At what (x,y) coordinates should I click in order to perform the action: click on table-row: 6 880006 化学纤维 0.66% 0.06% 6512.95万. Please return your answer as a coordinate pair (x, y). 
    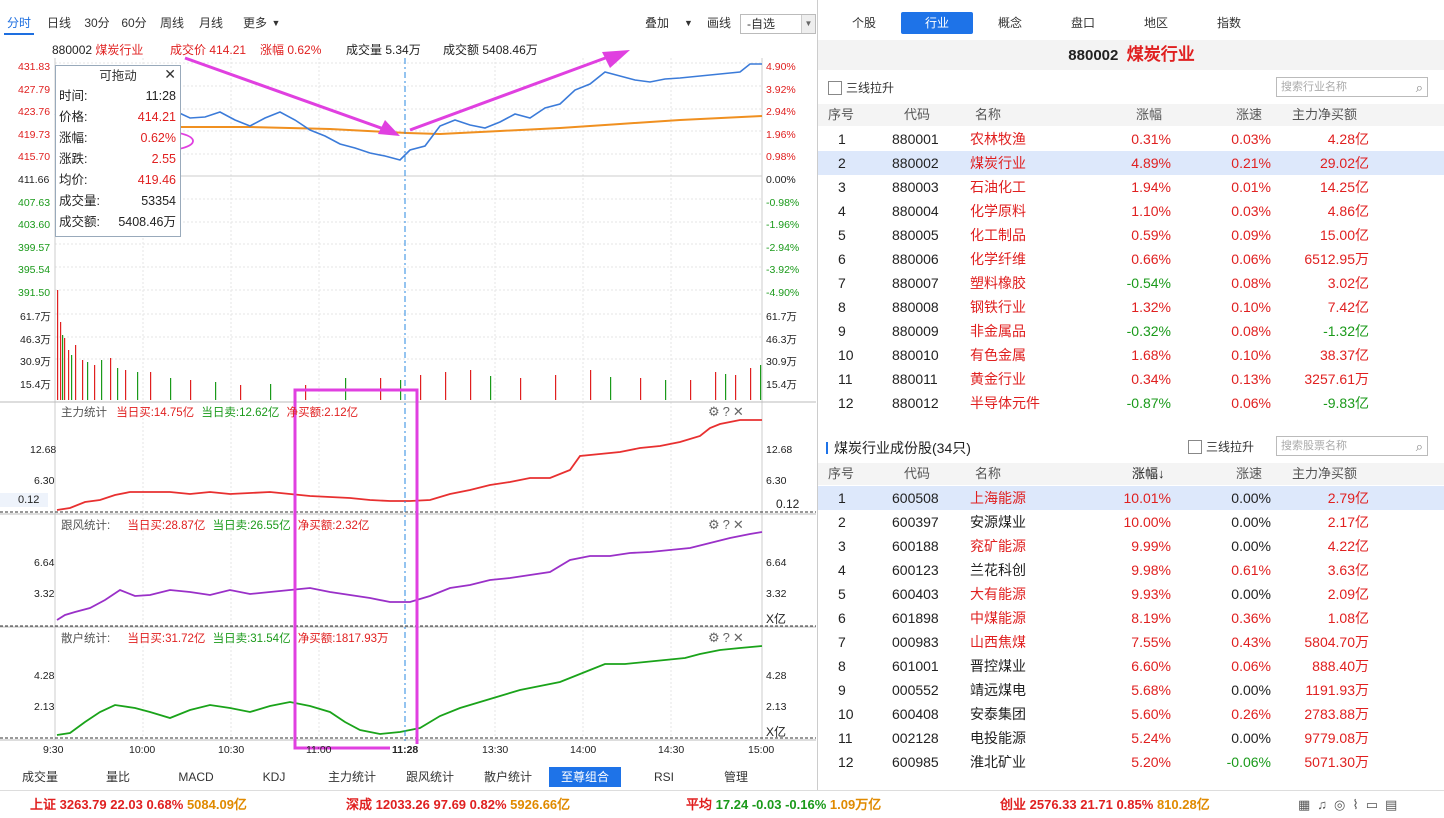
    Looking at the image, I should click on (1131, 259).